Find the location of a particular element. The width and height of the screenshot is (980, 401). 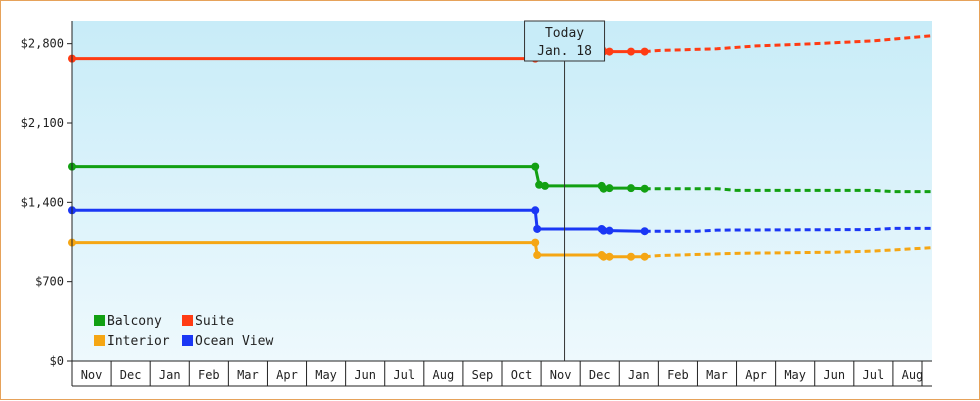

y-tick-label: $1,400 is located at coordinates (42, 202).